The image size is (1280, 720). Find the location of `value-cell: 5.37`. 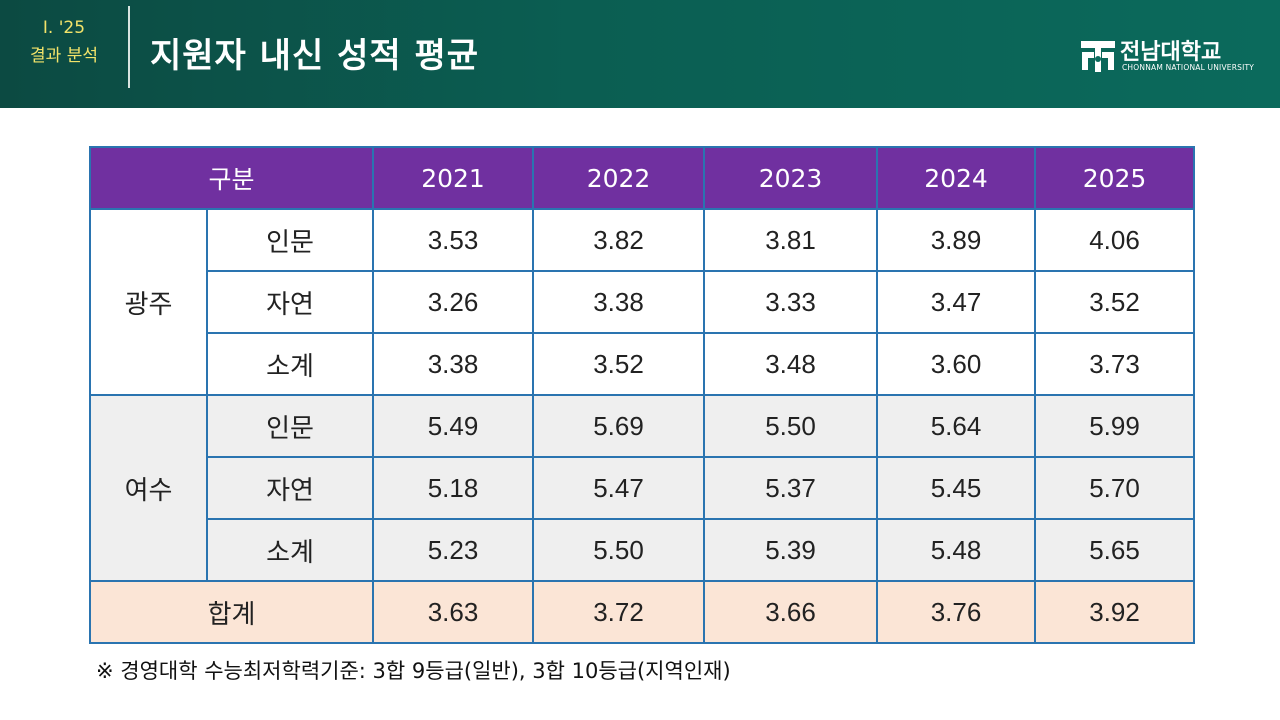

value-cell: 5.37 is located at coordinates (791, 488).